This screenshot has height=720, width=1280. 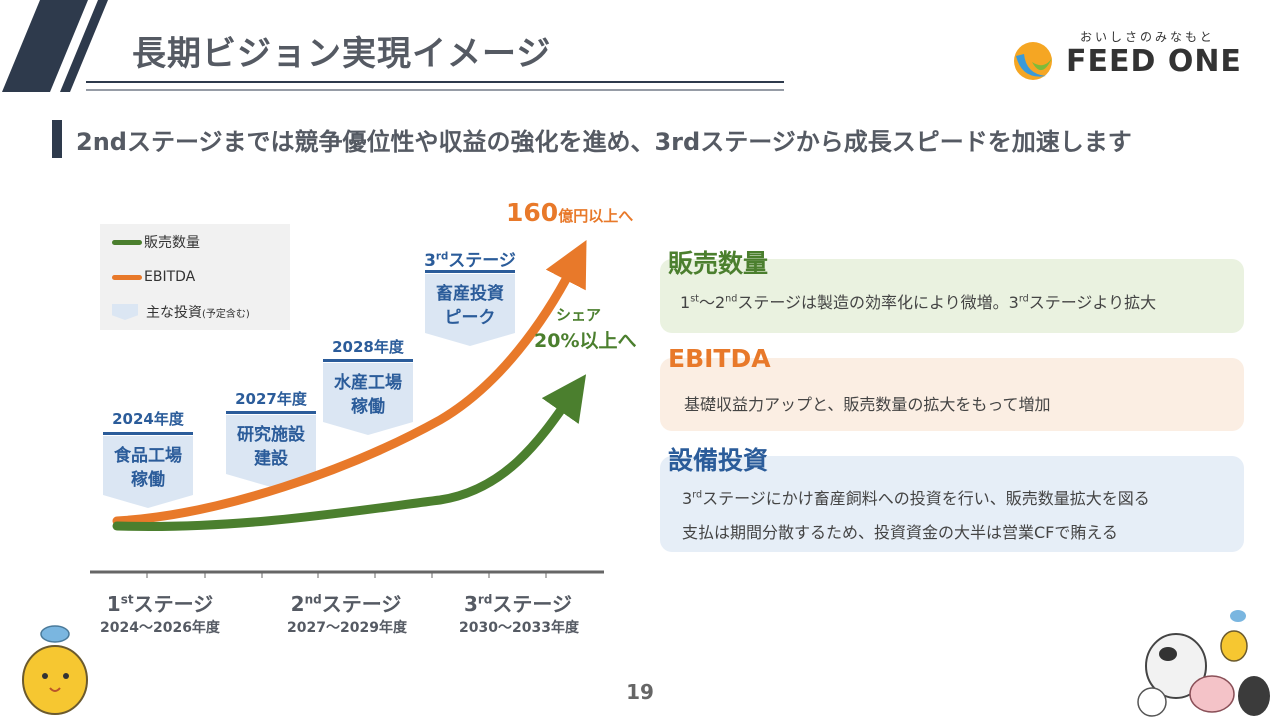 I want to click on sales-curve, so click(x=349, y=453).